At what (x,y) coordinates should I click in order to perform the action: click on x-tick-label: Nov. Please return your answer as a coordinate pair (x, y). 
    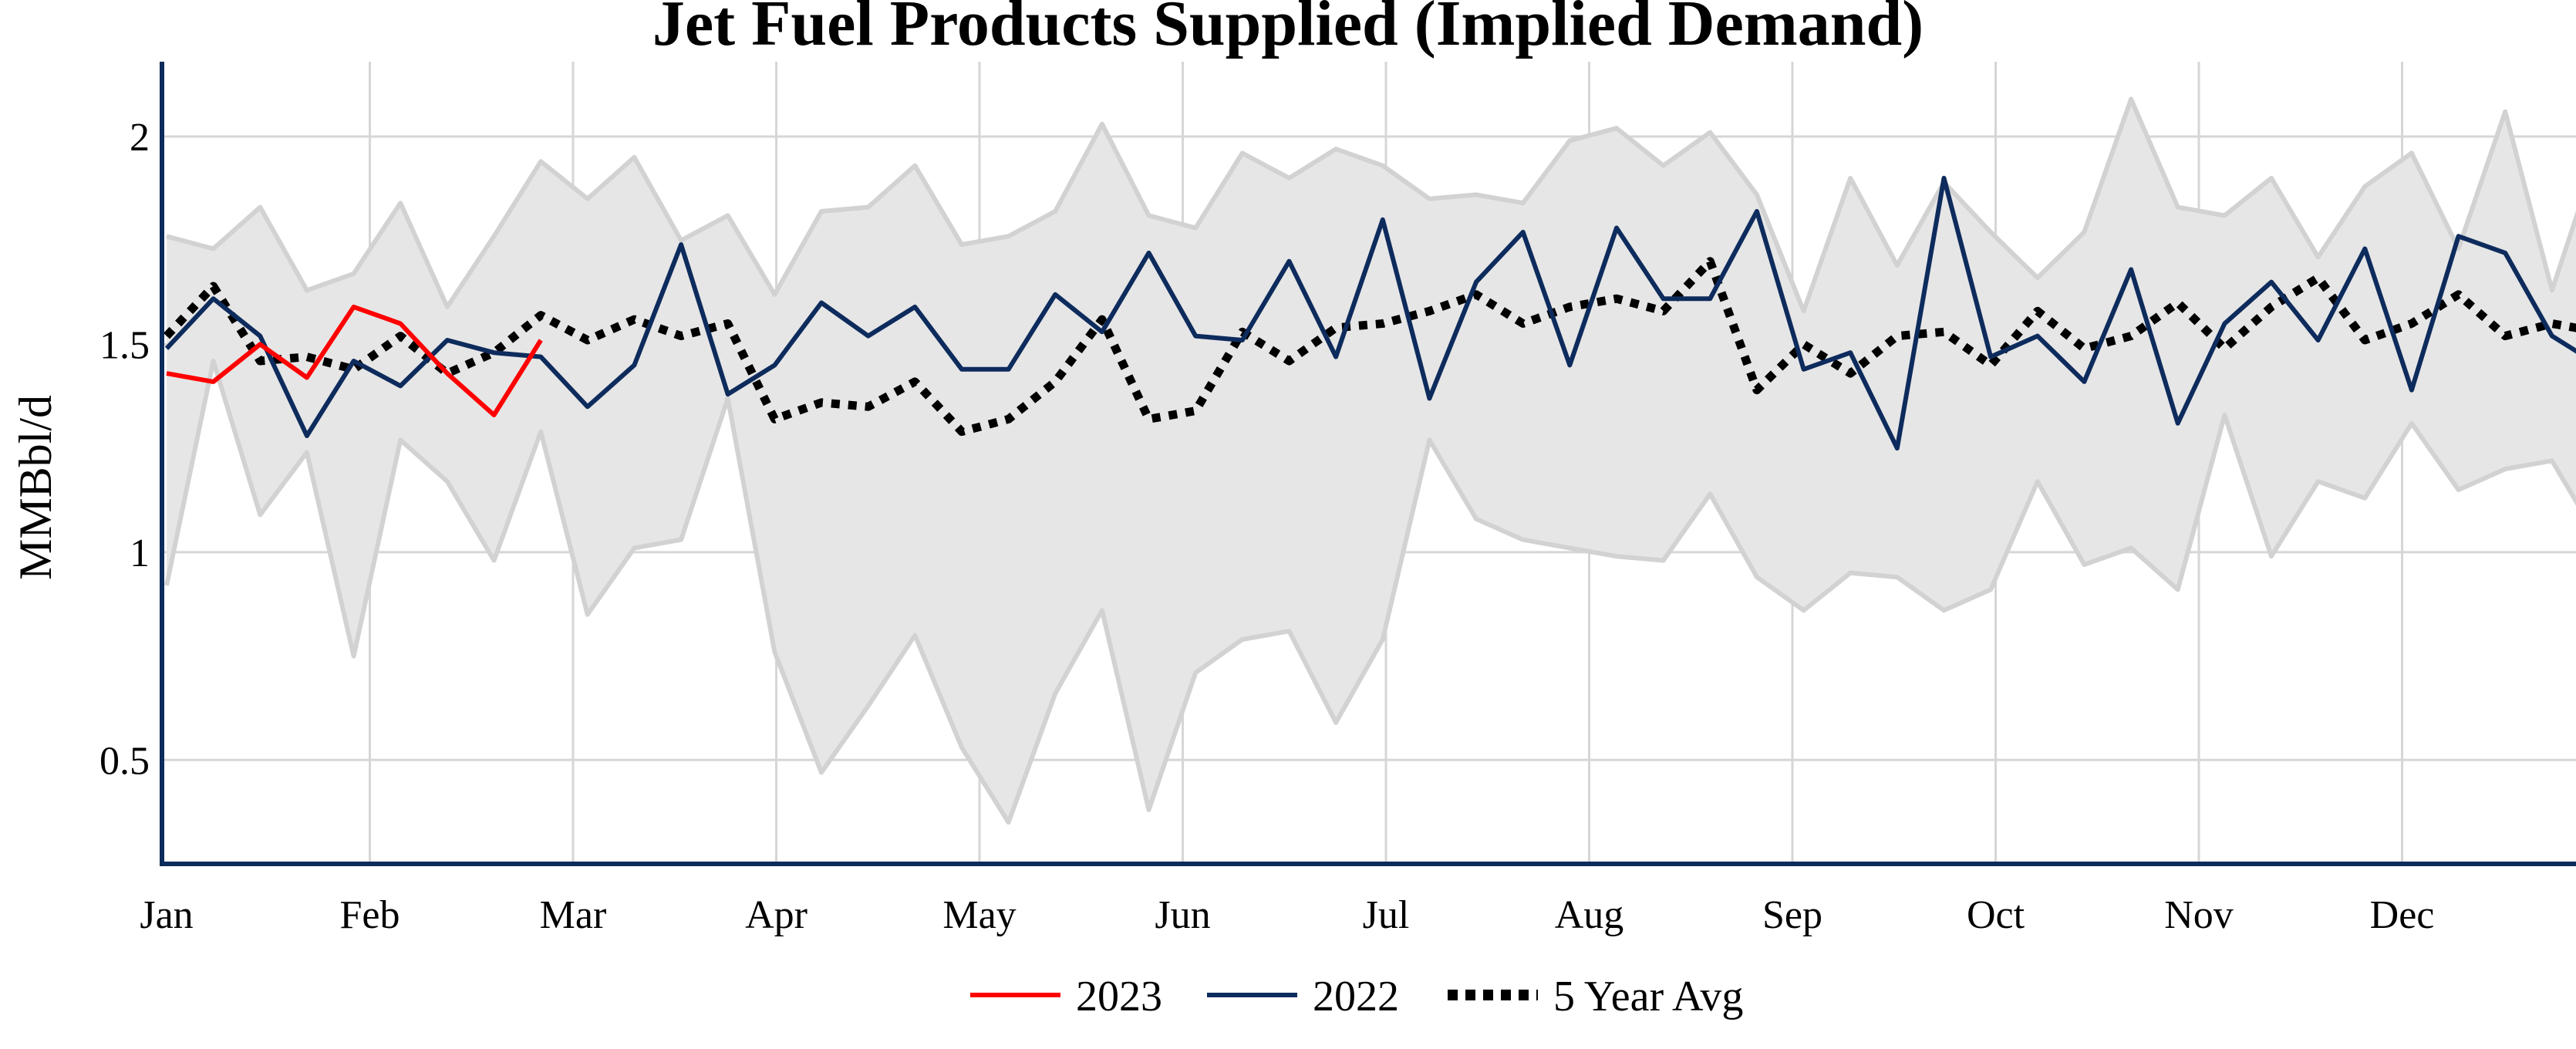
    Looking at the image, I should click on (2199, 915).